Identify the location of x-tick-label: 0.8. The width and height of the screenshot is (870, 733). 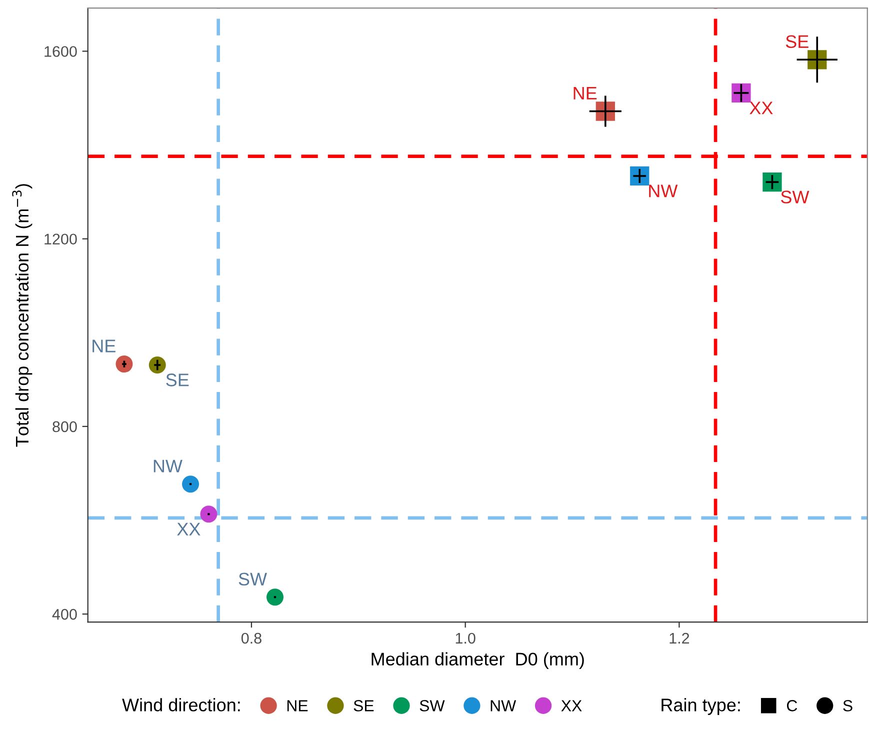
(251, 638).